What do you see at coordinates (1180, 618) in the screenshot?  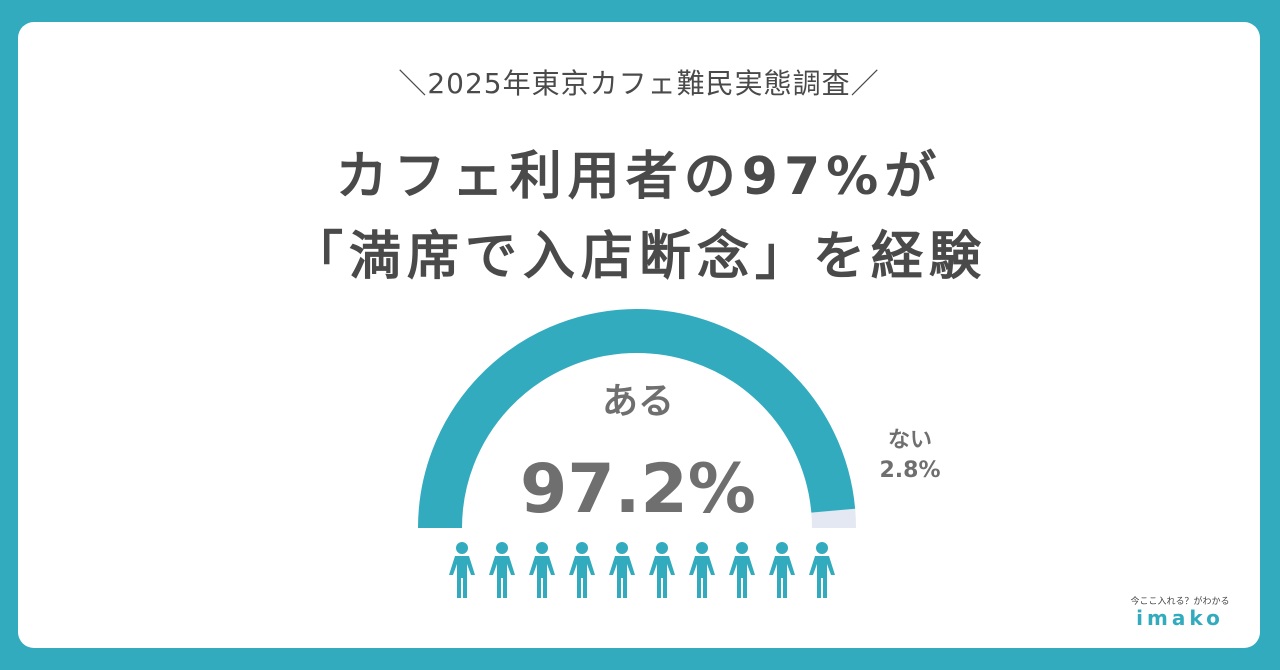 I see `brand-logo: imako` at bounding box center [1180, 618].